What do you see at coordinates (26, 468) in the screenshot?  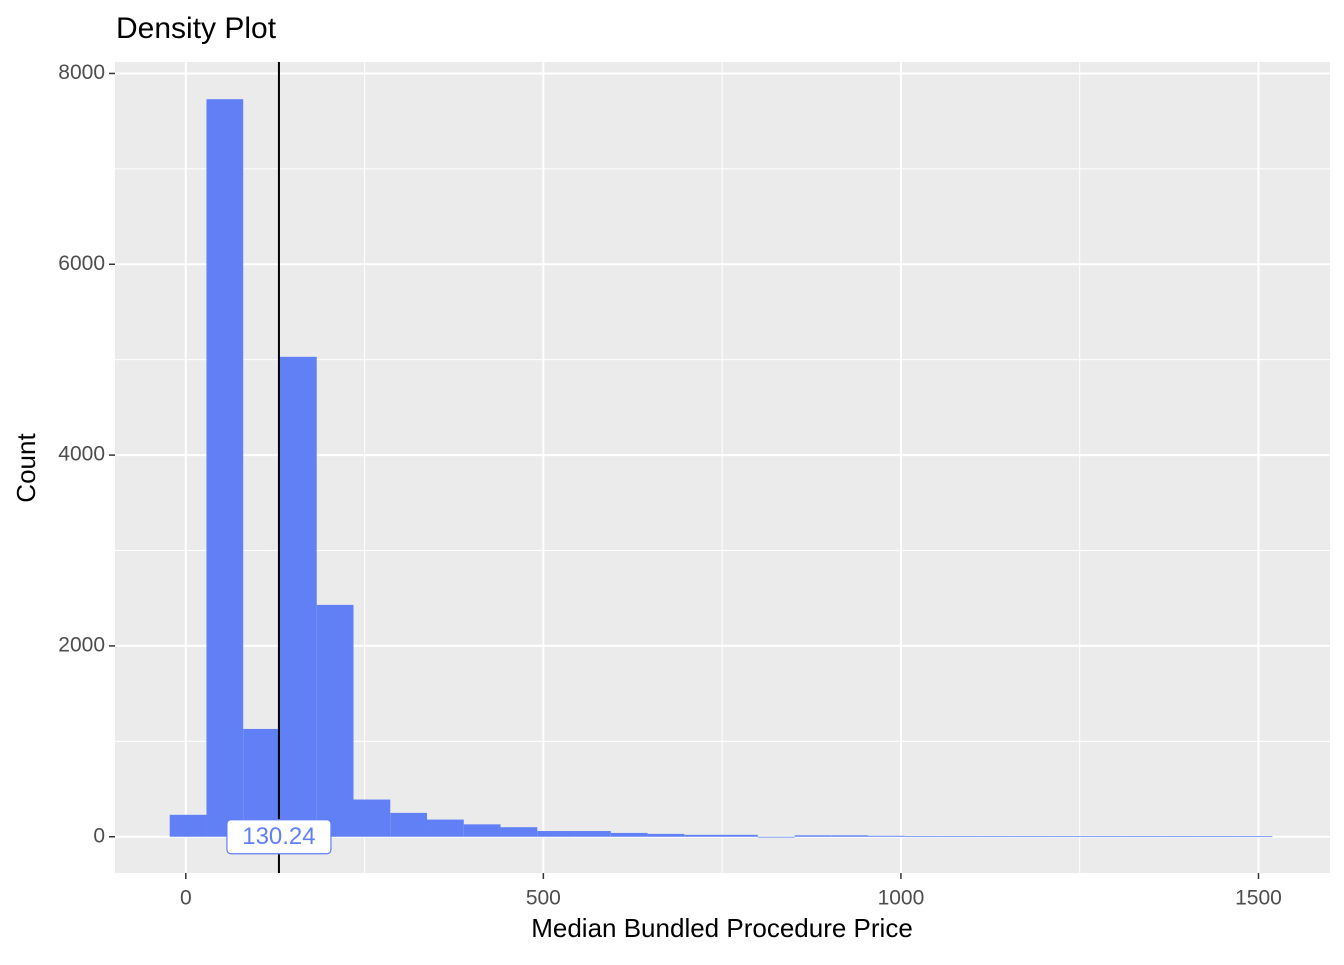 I see `y-axis-label: Count` at bounding box center [26, 468].